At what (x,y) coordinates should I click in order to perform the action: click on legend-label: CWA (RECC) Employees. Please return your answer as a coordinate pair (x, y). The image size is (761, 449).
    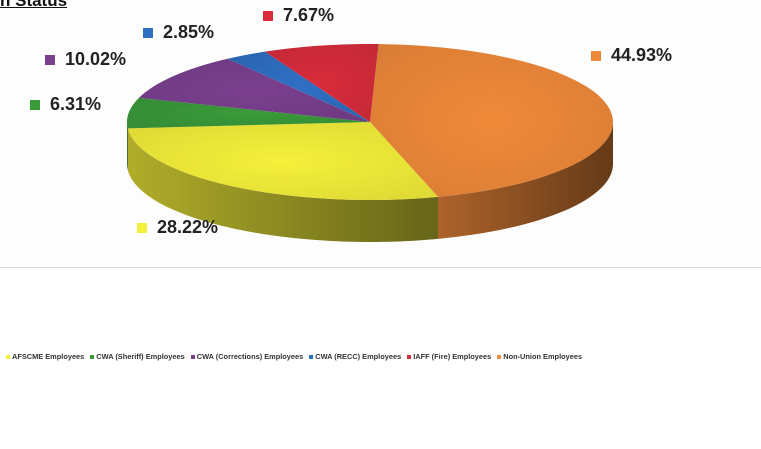
    Looking at the image, I should click on (358, 356).